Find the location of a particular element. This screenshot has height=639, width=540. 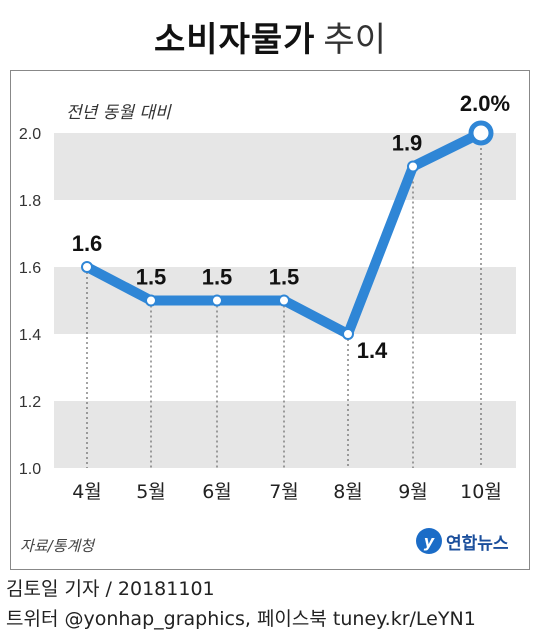

x-tick-label: 4월 is located at coordinates (87, 492).